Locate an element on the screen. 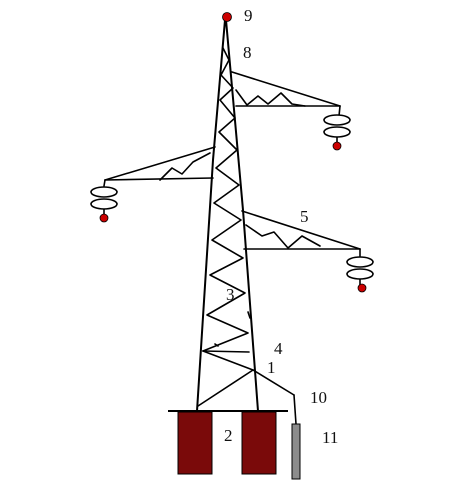 The image size is (459, 484). label-9: 9 is located at coordinates (248, 15).